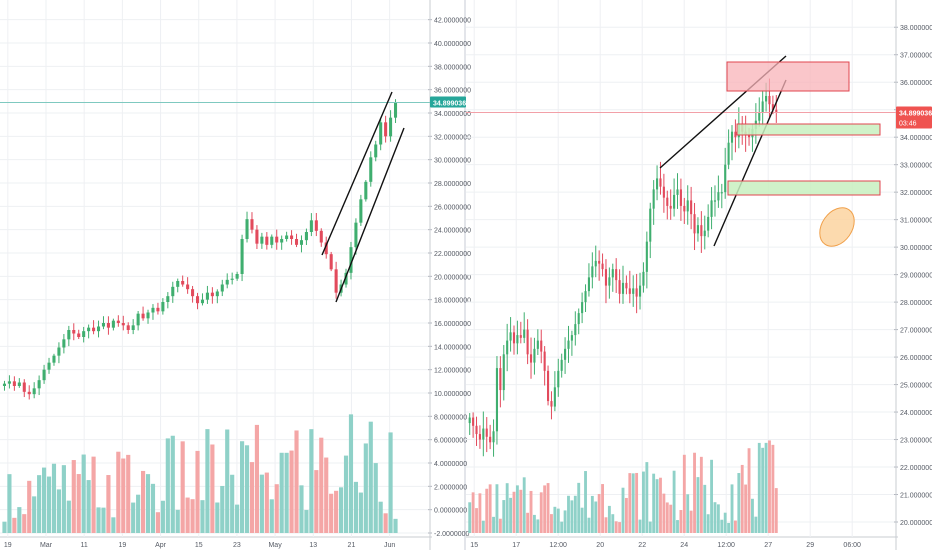 Image resolution: width=932 pixels, height=550 pixels. What do you see at coordinates (600, 545) in the screenshot?
I see `x-tick-label: 20` at bounding box center [600, 545].